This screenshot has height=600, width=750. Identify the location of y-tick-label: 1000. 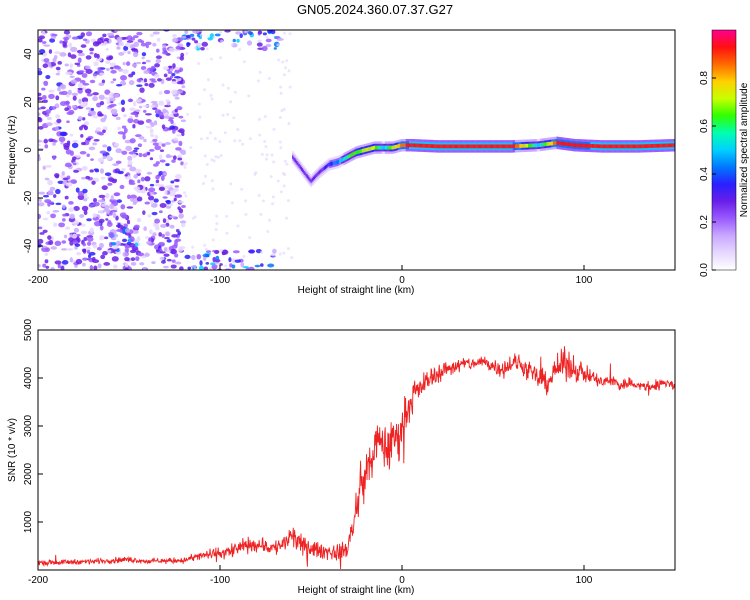
(28, 521).